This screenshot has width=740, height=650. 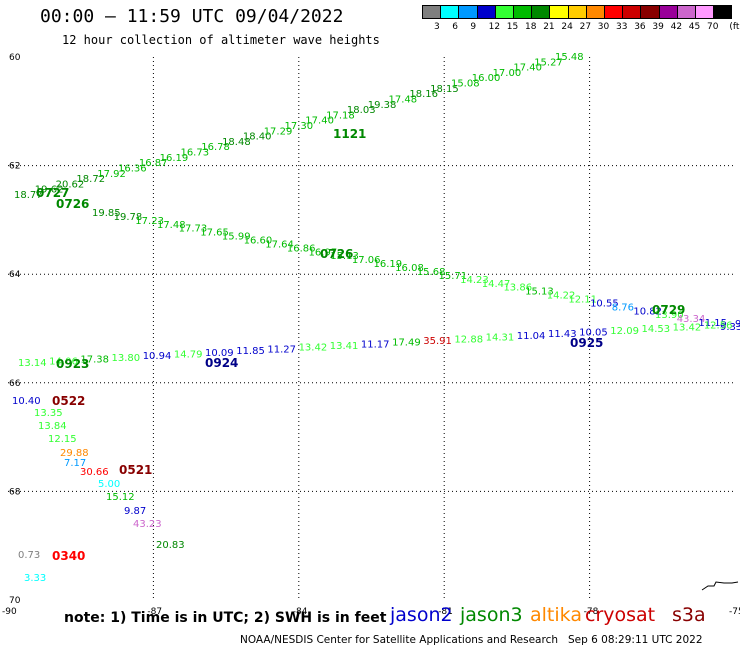 I want to click on wave-height-label: 17.30, so click(x=299, y=126).